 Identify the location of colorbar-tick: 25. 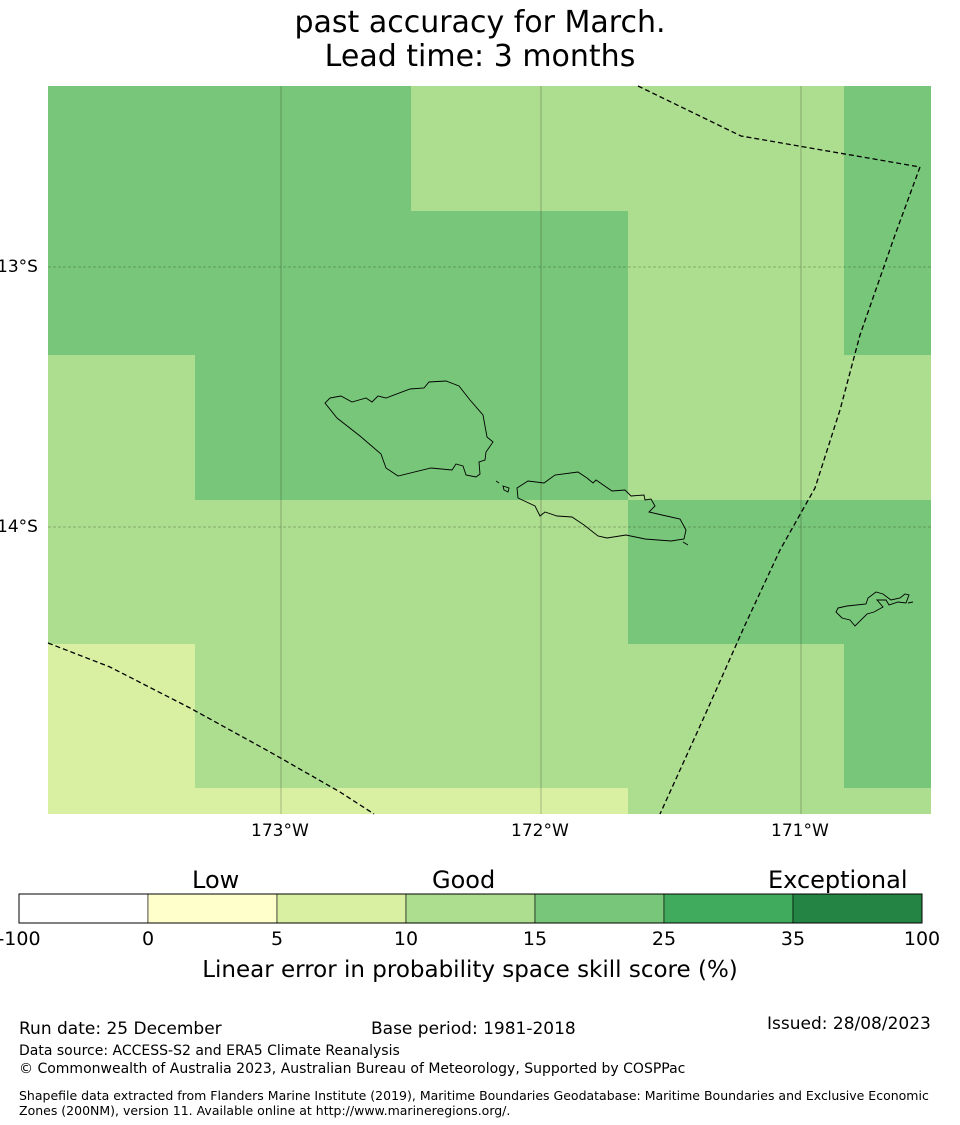
(664, 939).